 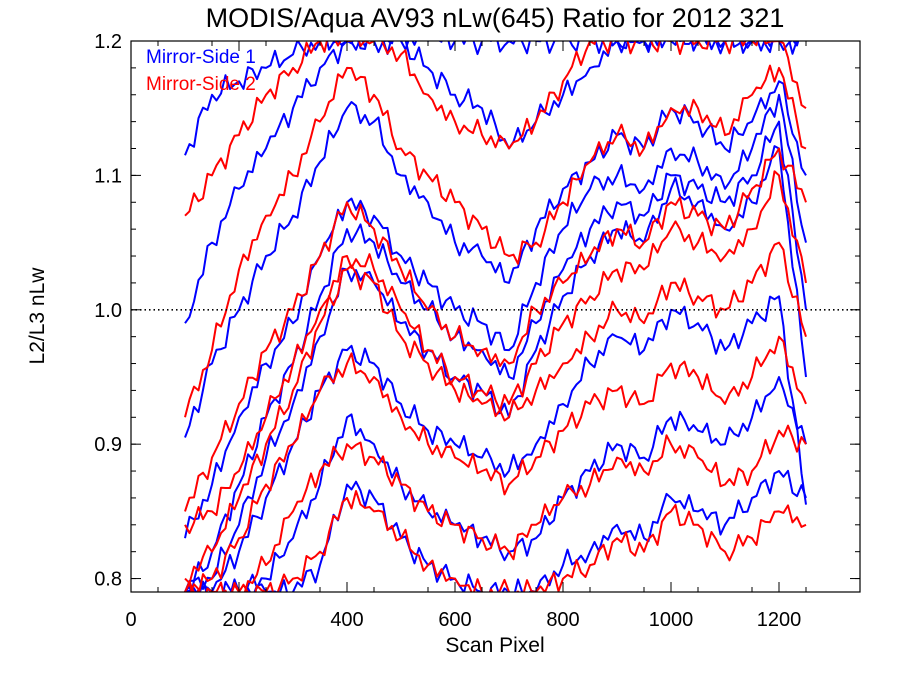 What do you see at coordinates (494, 645) in the screenshot?
I see `x-axis-label: Scan Pixel` at bounding box center [494, 645].